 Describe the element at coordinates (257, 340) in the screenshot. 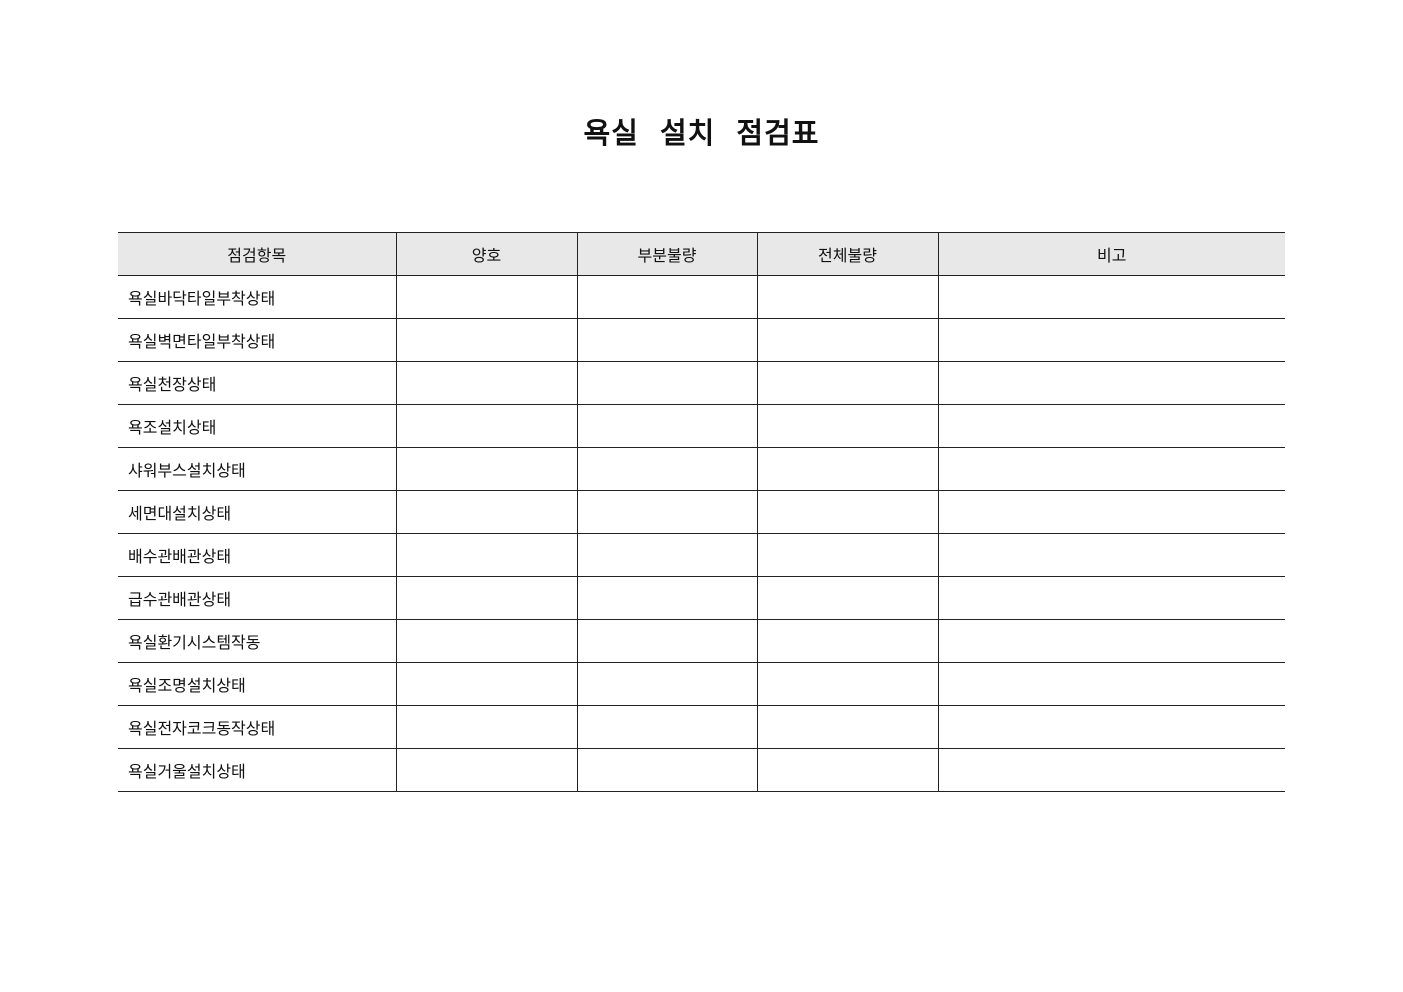

I see `inspection-item: 욕실벽면타일부착상태` at that location.